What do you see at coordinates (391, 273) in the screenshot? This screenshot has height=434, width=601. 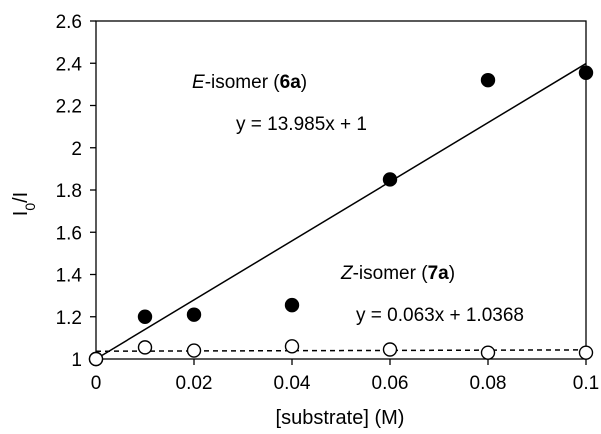 I see `z-isomer-text: -isomer (` at bounding box center [391, 273].